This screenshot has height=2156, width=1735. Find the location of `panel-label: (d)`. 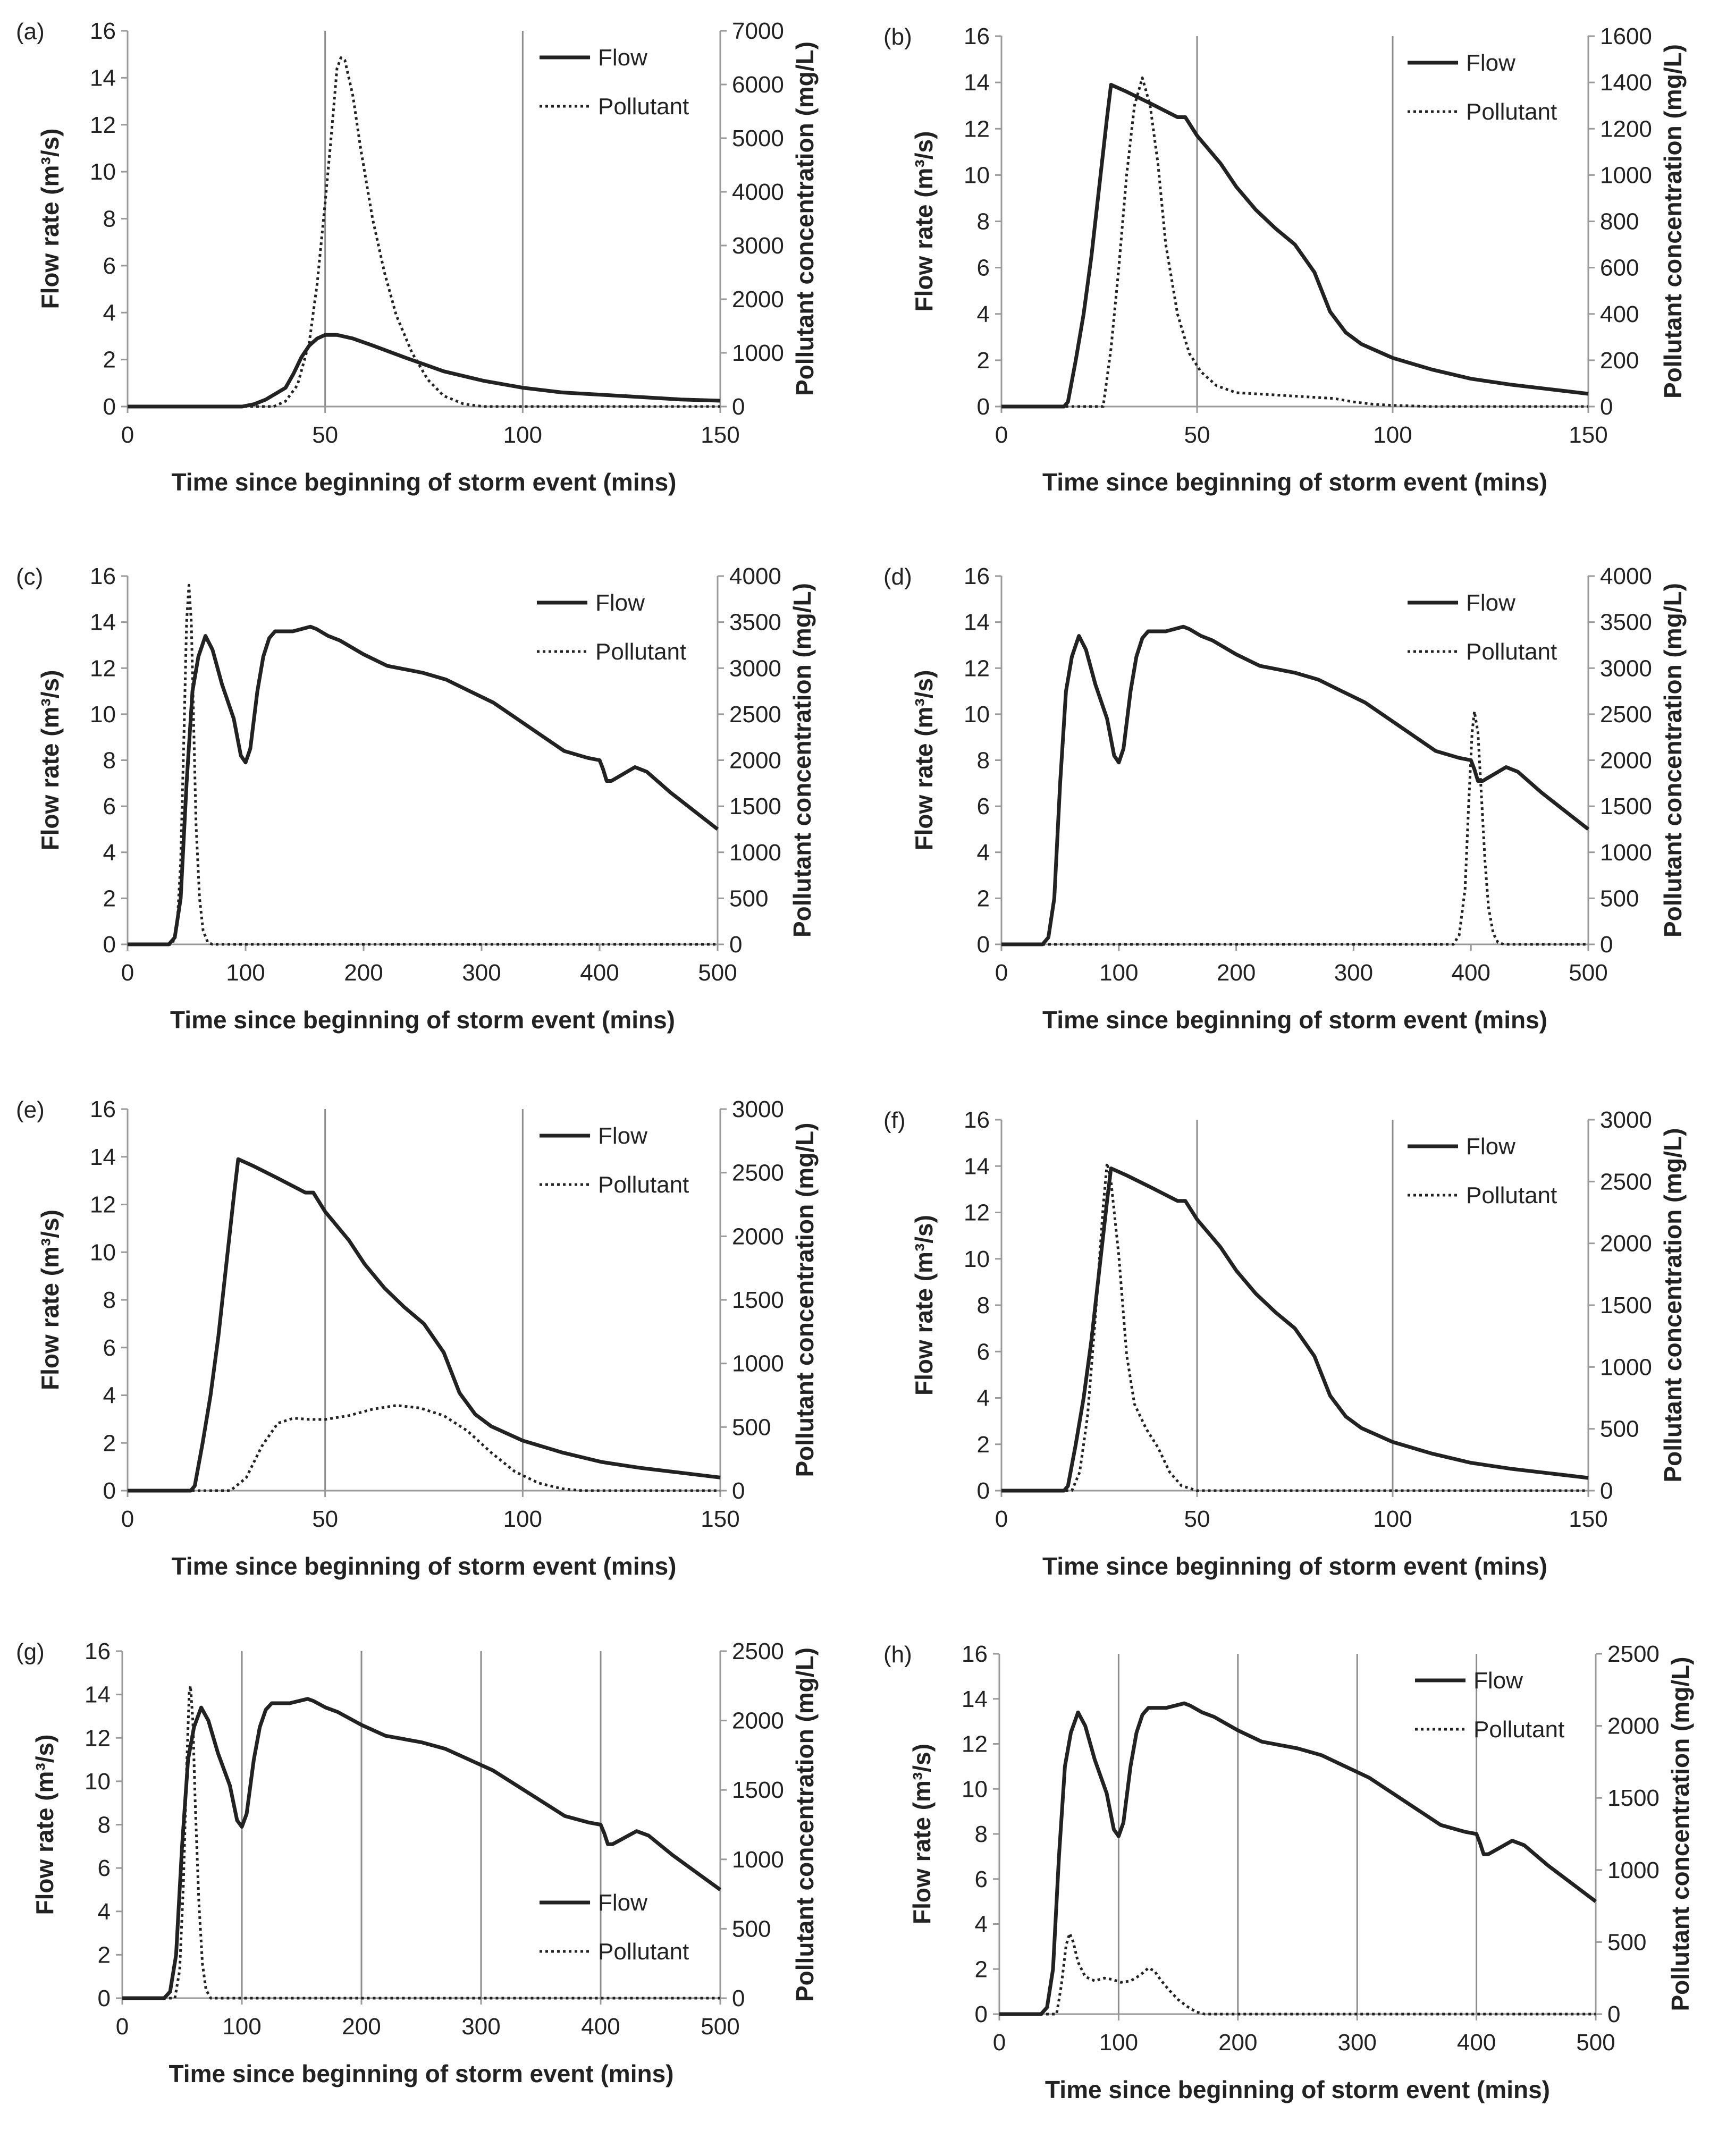

panel-label: (d) is located at coordinates (898, 577).